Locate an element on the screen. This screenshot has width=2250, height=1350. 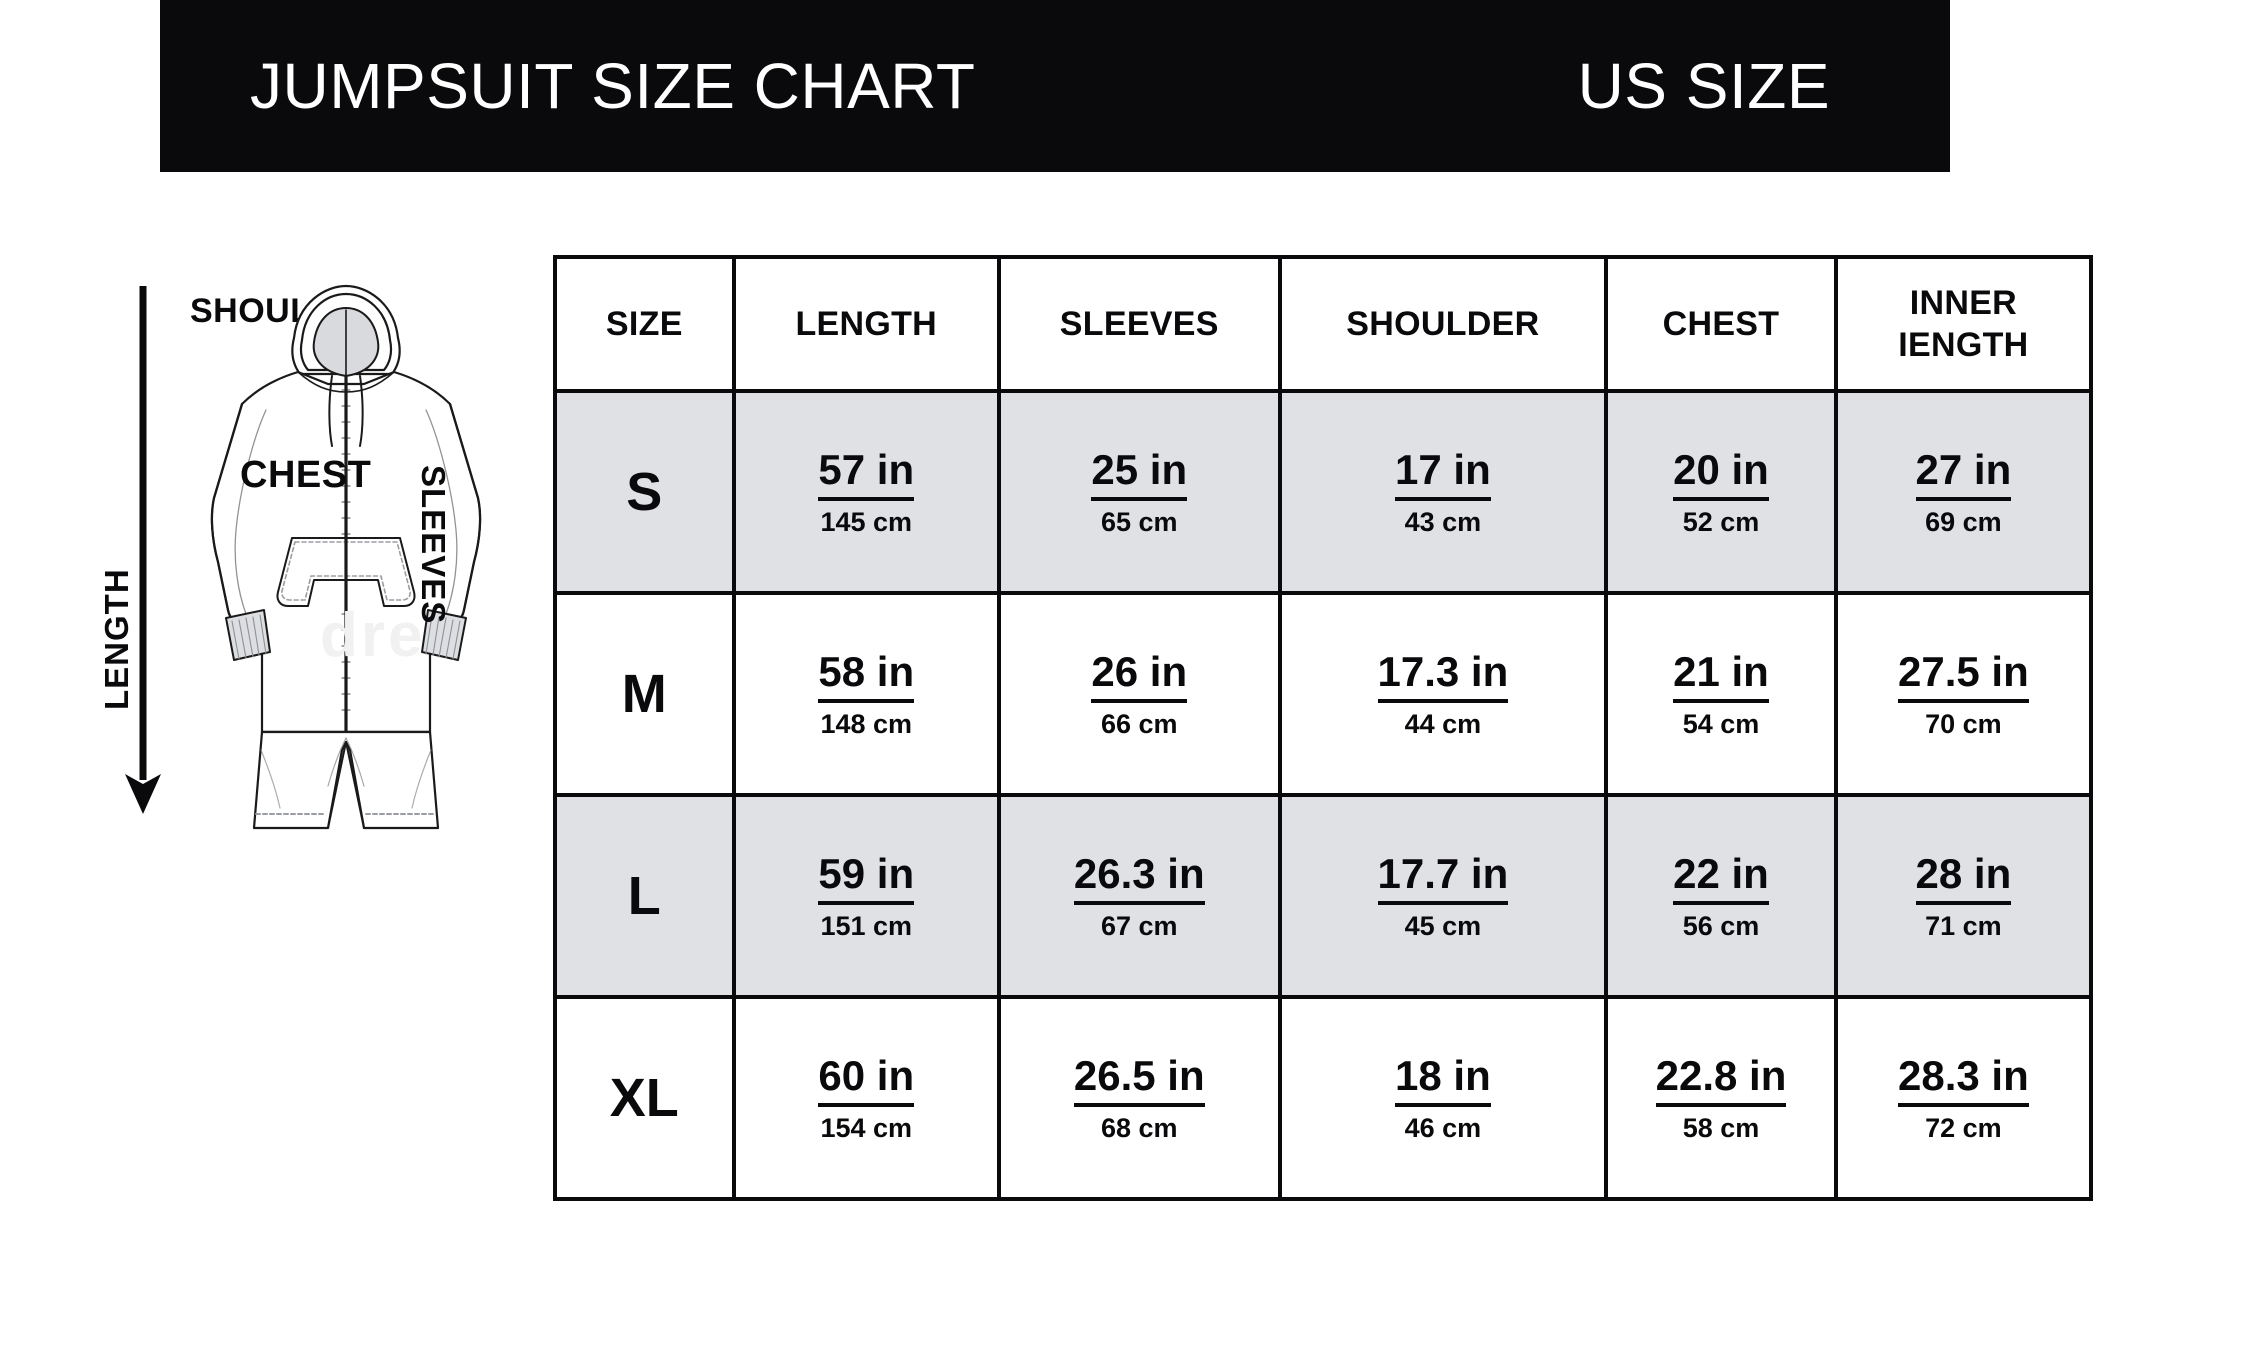
cell-sleeves: 26 in 66 cm is located at coordinates (1139, 694).